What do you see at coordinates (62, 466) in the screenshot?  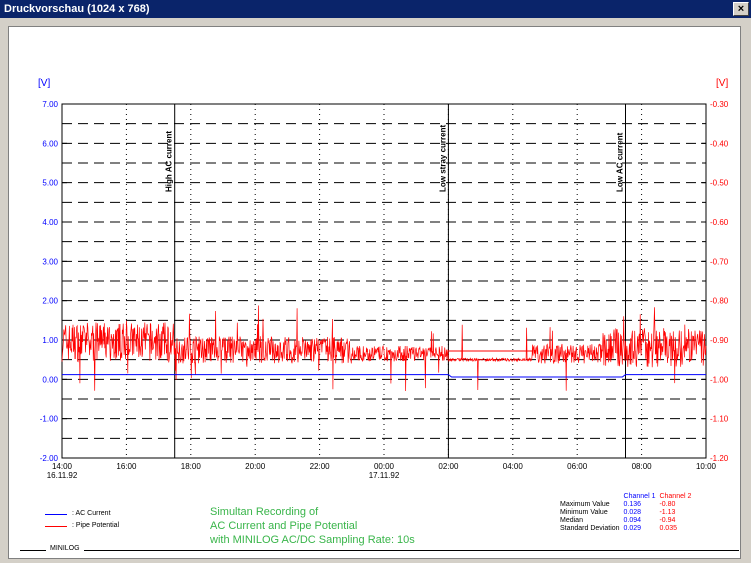 I see `x-tick-label: 14:00` at bounding box center [62, 466].